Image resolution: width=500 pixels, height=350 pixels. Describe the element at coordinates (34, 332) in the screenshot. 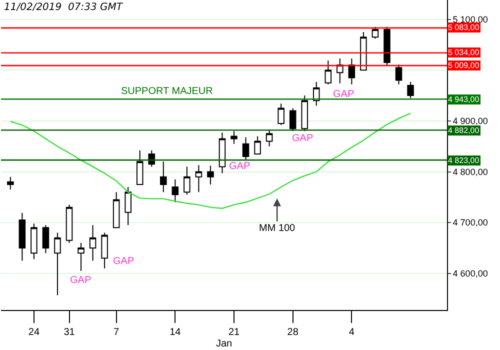

I see `x-tick-label: 24` at that location.